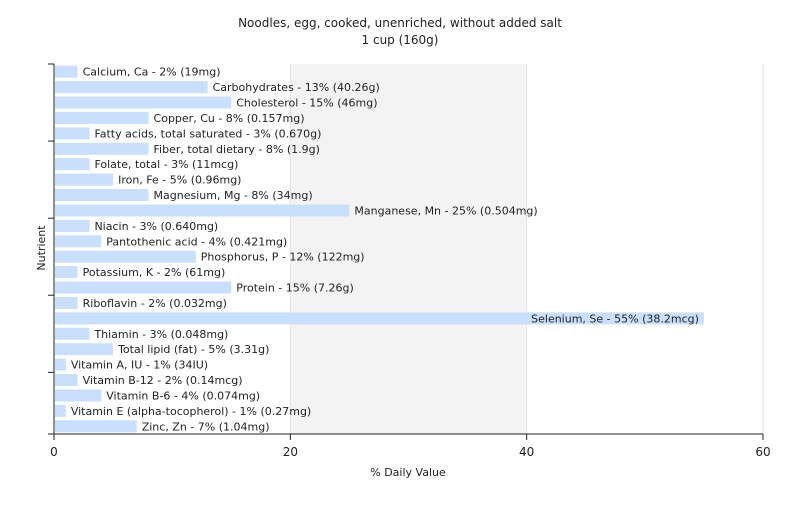  Describe the element at coordinates (410, 452) in the screenshot. I see `tick-labels: 0 20 40 60` at that location.